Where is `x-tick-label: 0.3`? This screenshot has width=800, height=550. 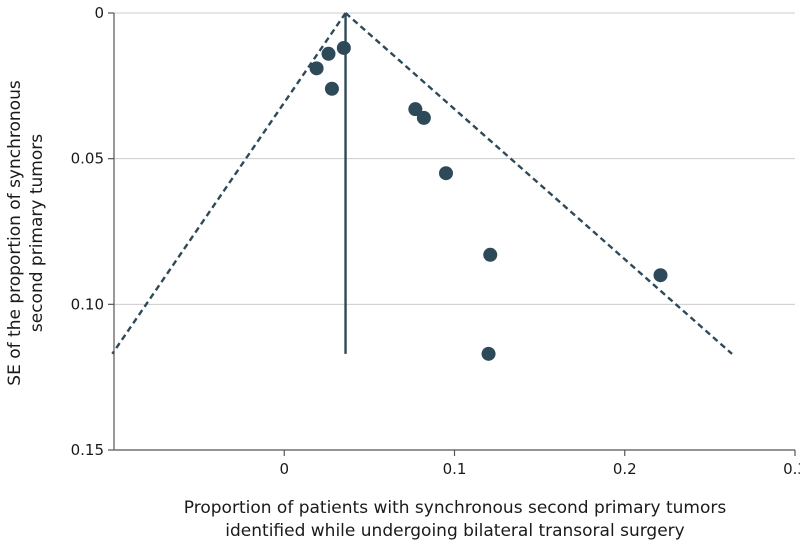 x-tick-label: 0.3 is located at coordinates (791, 469).